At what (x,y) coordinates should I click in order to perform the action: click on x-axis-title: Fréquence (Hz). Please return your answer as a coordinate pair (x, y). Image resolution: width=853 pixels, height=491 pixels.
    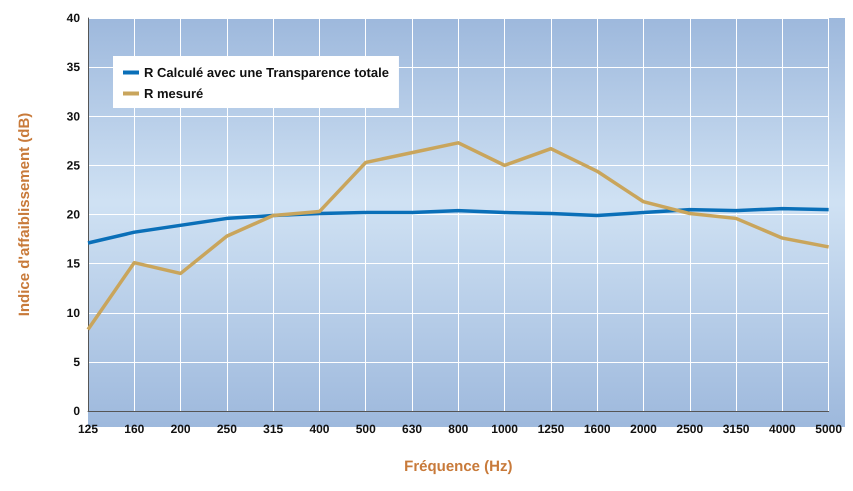
    Looking at the image, I should click on (458, 466).